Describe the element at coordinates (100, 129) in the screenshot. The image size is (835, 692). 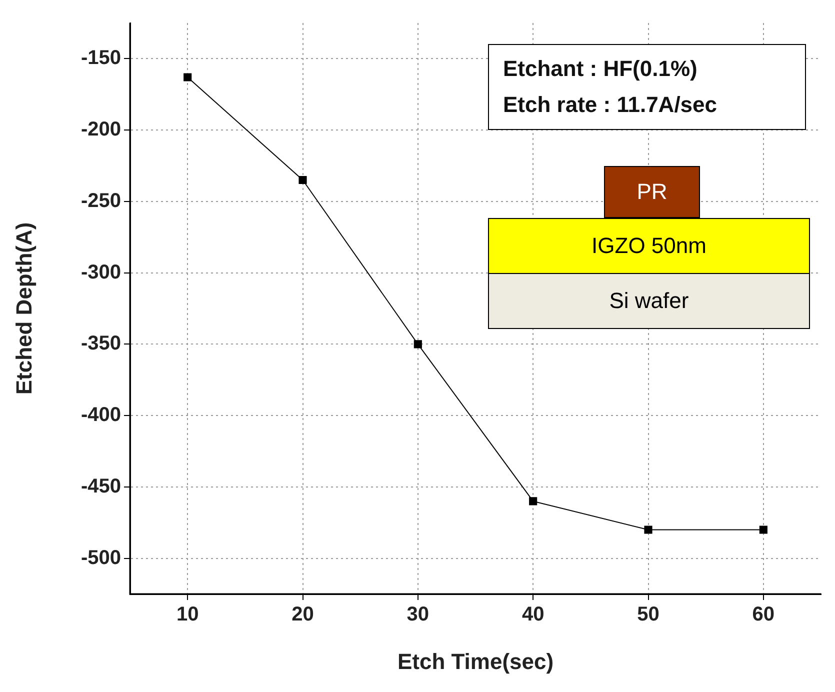
I see `y-tick-label: -200` at that location.